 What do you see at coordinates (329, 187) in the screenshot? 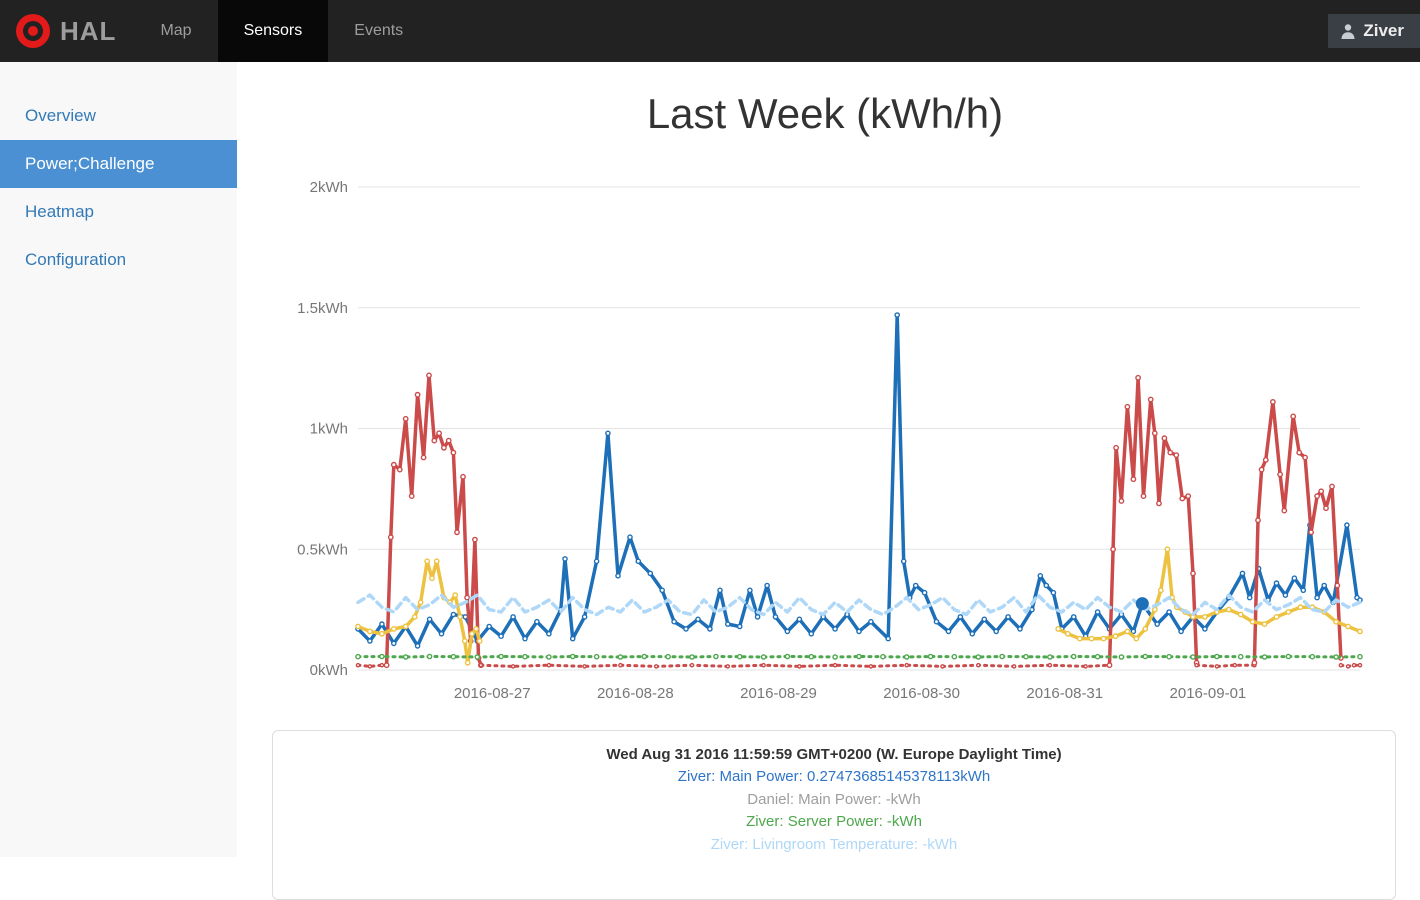
I see `y-axis-tick-label: 2kWh` at bounding box center [329, 187].